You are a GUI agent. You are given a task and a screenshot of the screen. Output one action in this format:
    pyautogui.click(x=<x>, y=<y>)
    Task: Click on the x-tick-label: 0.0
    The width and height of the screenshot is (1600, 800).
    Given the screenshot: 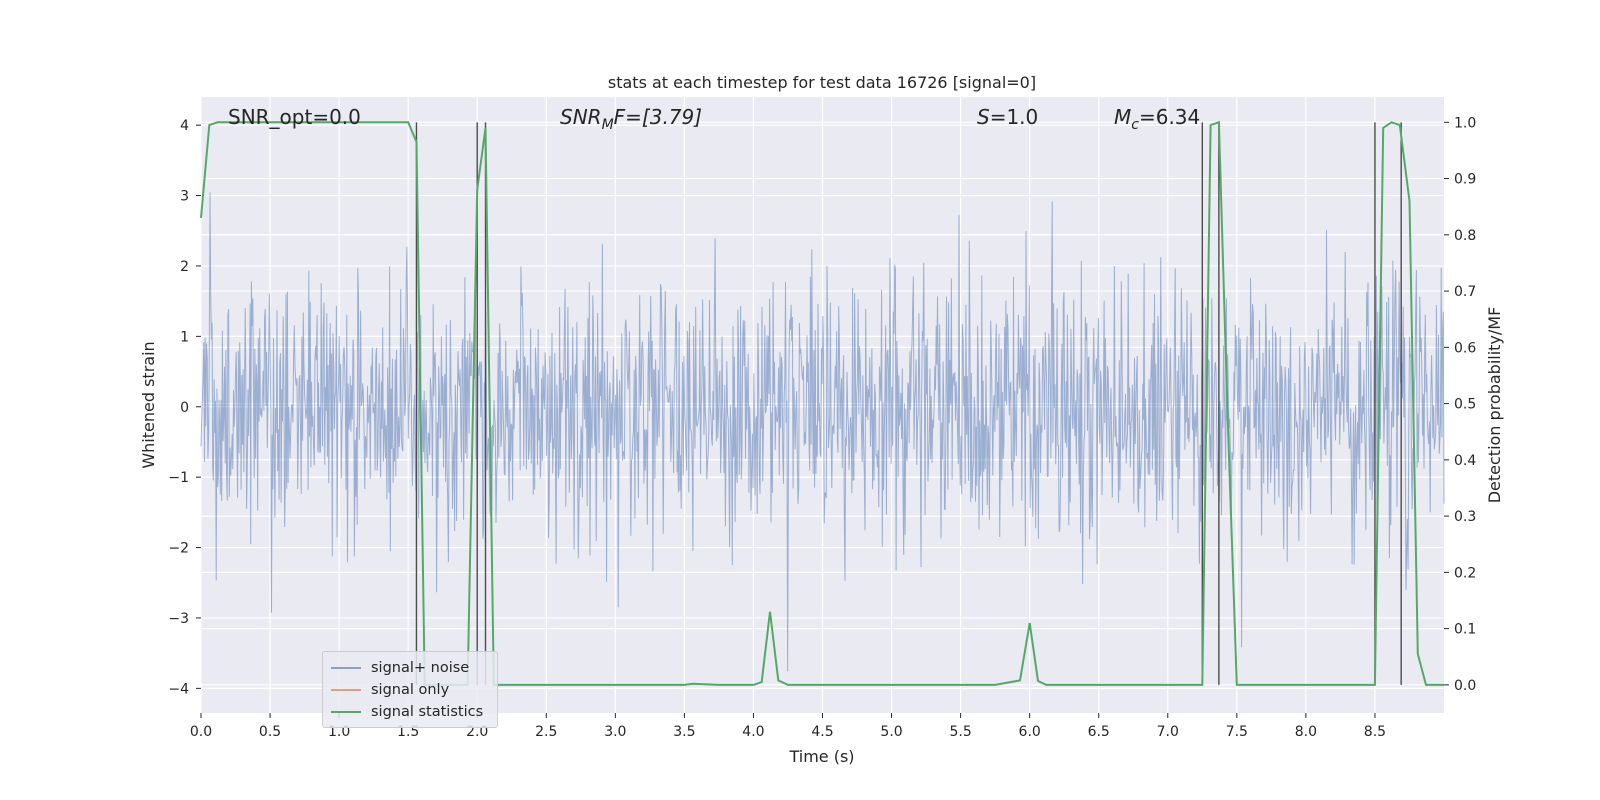 What is the action you would take?
    pyautogui.click(x=201, y=732)
    